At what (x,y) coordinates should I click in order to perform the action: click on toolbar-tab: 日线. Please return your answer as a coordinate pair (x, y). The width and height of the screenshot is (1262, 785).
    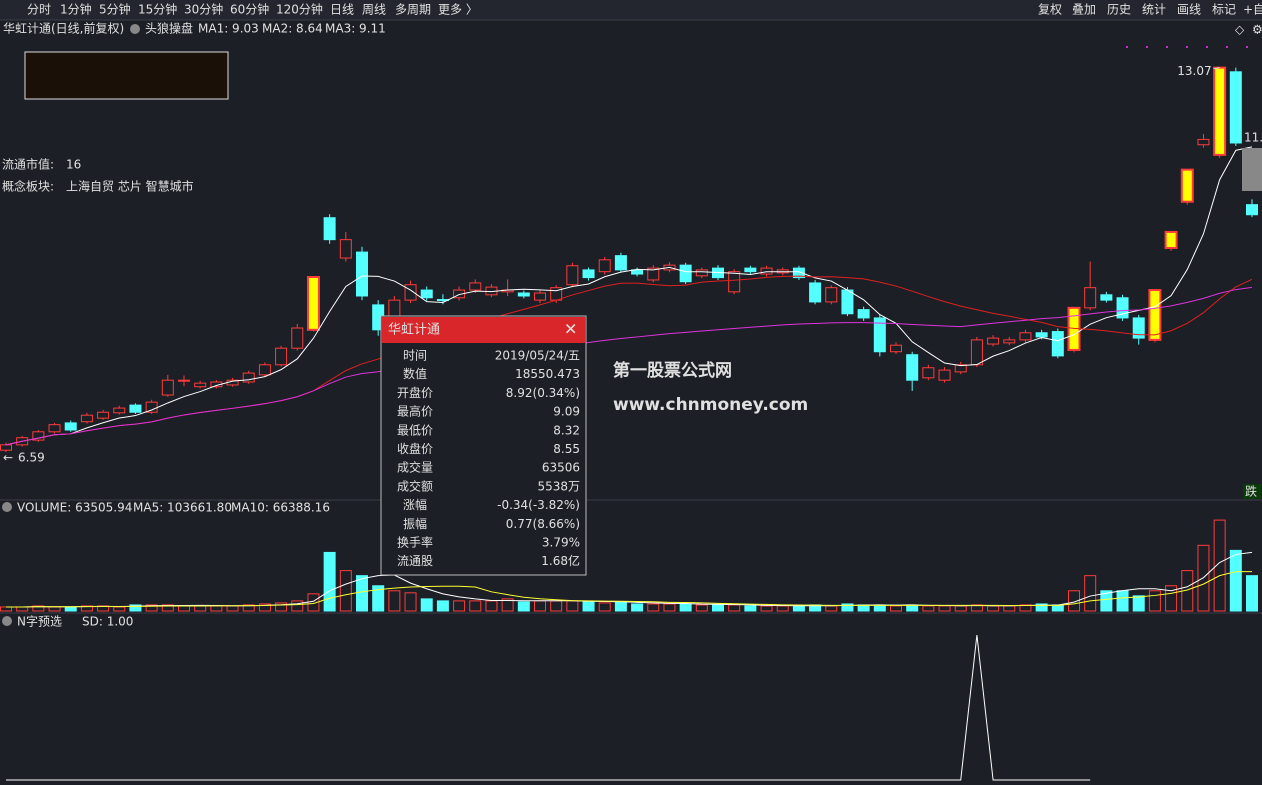
    Looking at the image, I should click on (342, 10).